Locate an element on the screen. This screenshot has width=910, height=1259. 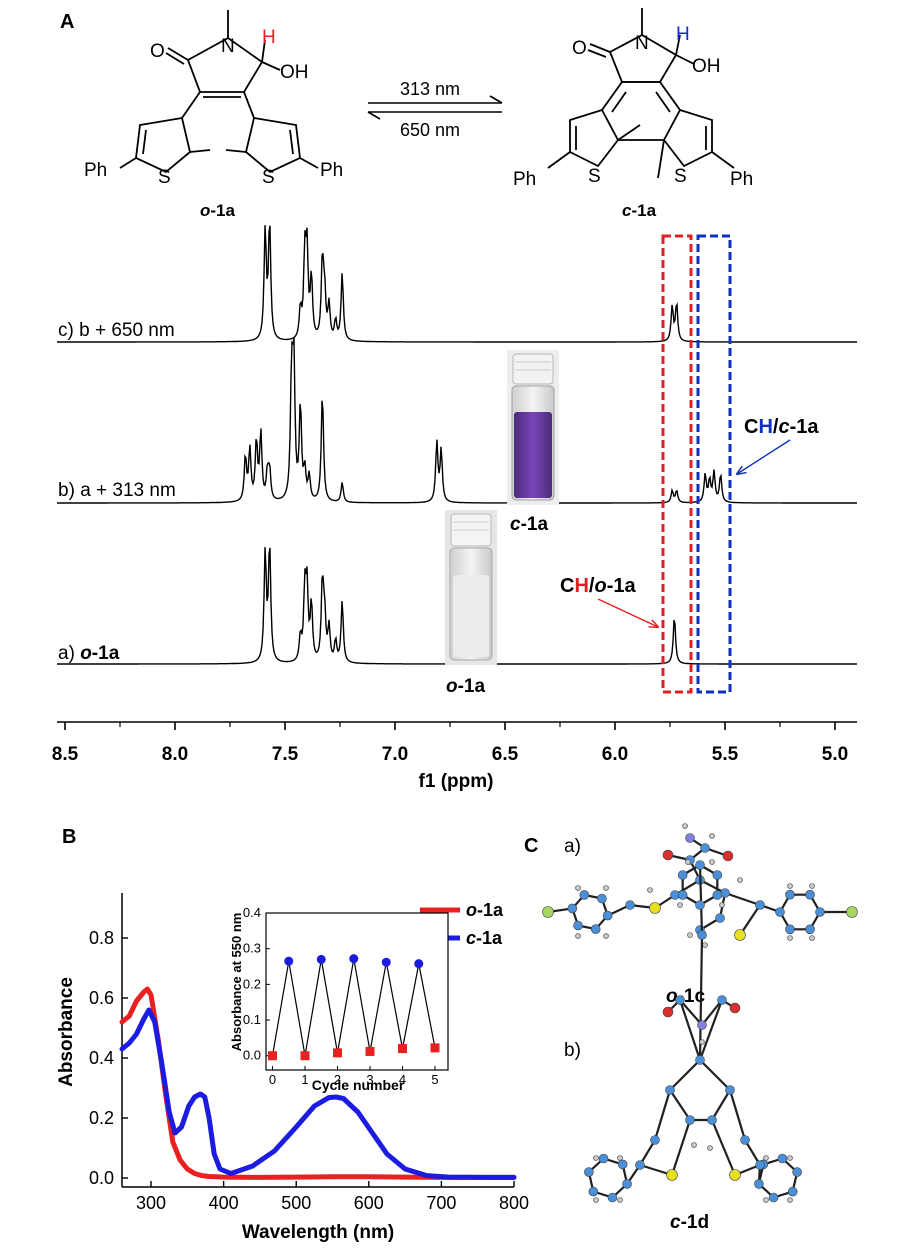
inset-x-tick-label: 5 is located at coordinates (434, 1079).